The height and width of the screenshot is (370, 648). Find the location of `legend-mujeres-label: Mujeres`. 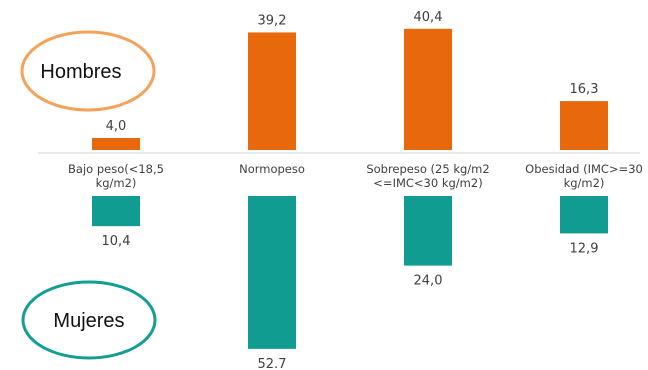

legend-mujeres-label: Mujeres is located at coordinates (88, 321).